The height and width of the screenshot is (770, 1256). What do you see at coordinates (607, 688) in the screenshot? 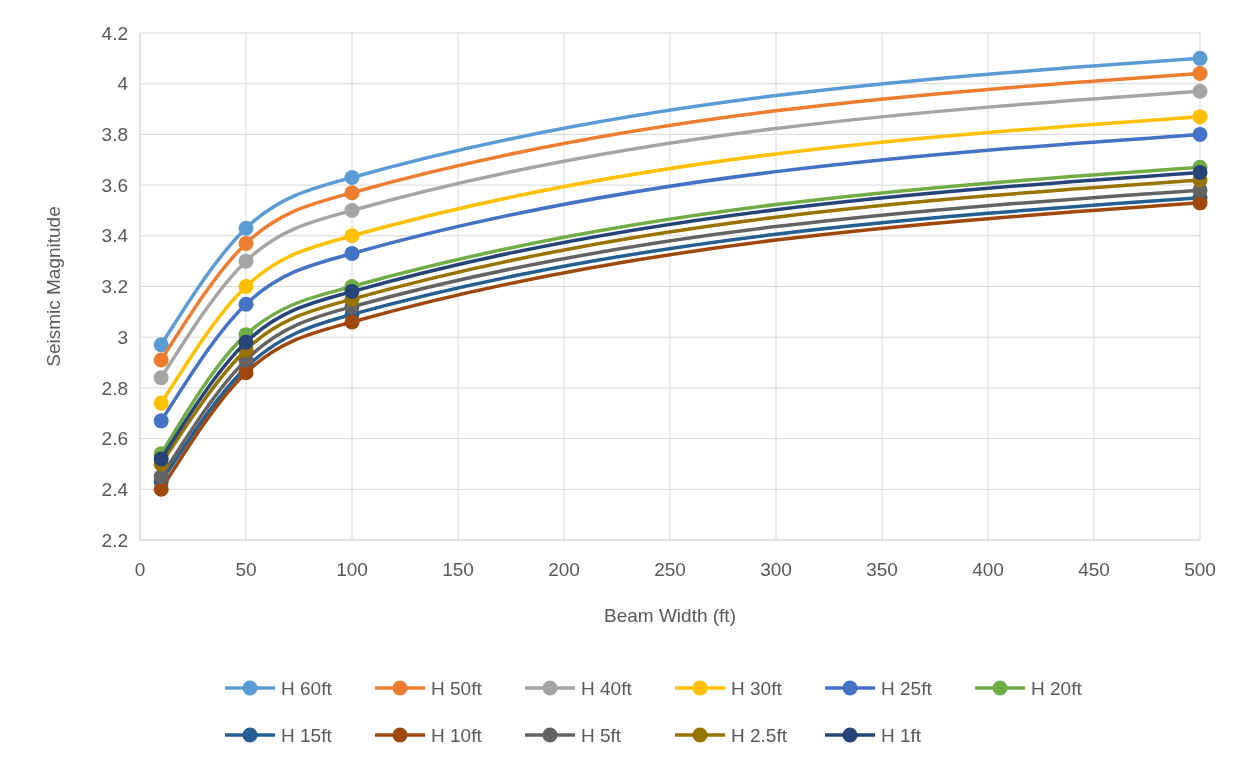
I see `legend-label: H 40ft` at bounding box center [607, 688].